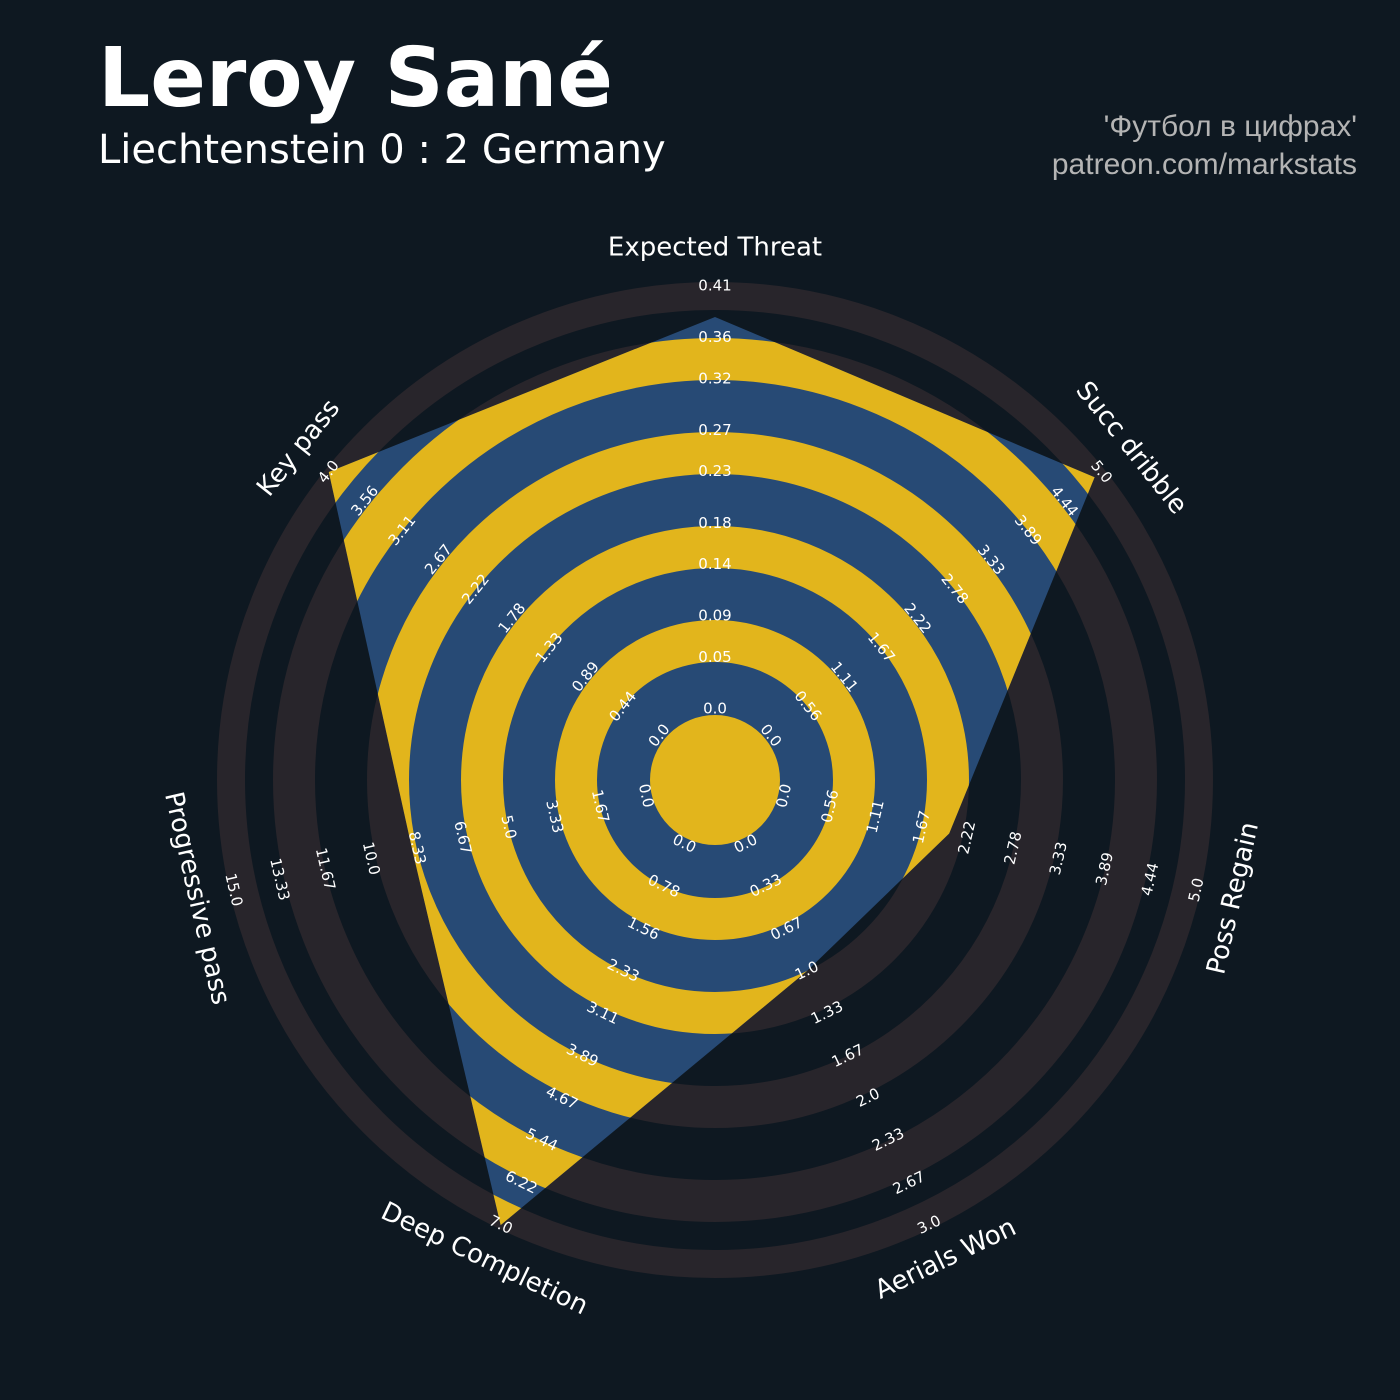  Describe the element at coordinates (1204, 164) in the screenshot. I see `credit: patreon.com/markstats` at that location.